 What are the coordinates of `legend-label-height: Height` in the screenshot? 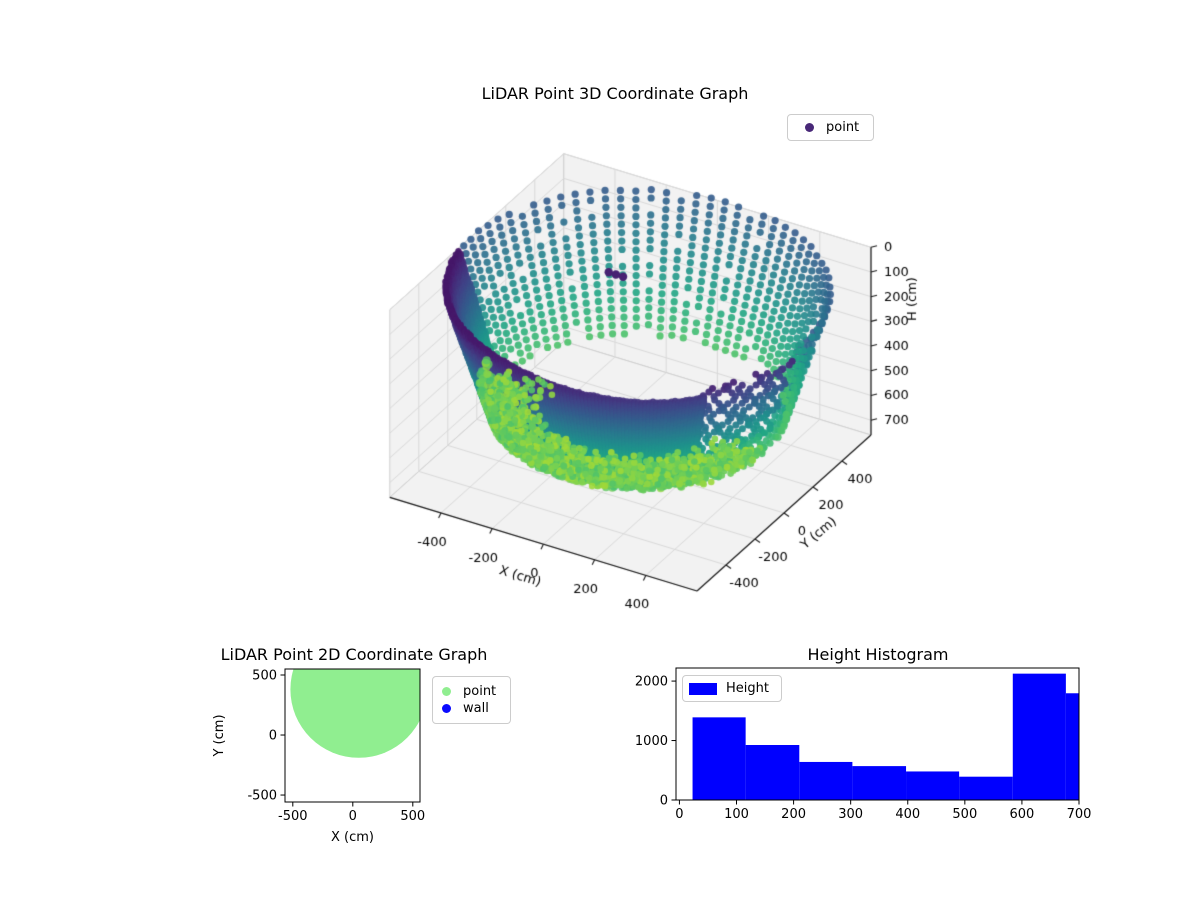 It's located at (747, 688).